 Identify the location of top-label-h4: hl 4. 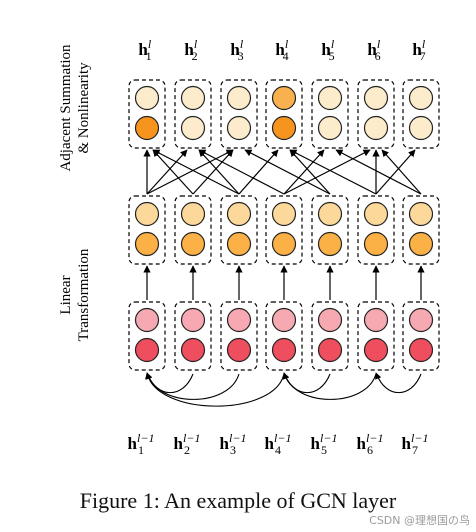
(281, 50).